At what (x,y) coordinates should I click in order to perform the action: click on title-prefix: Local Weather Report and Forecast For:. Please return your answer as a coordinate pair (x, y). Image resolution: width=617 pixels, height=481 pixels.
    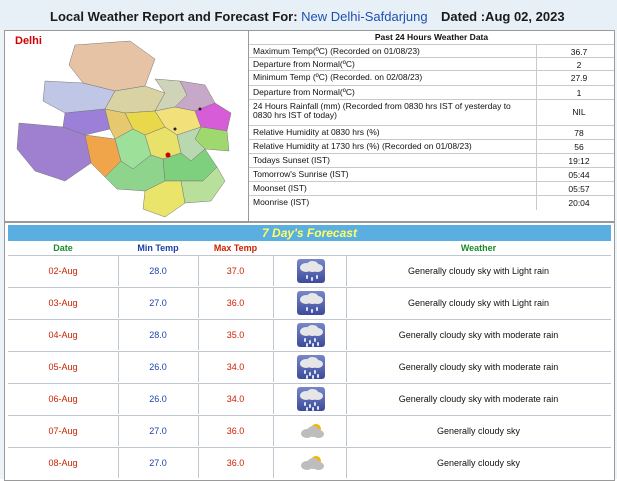
    Looking at the image, I should click on (174, 16).